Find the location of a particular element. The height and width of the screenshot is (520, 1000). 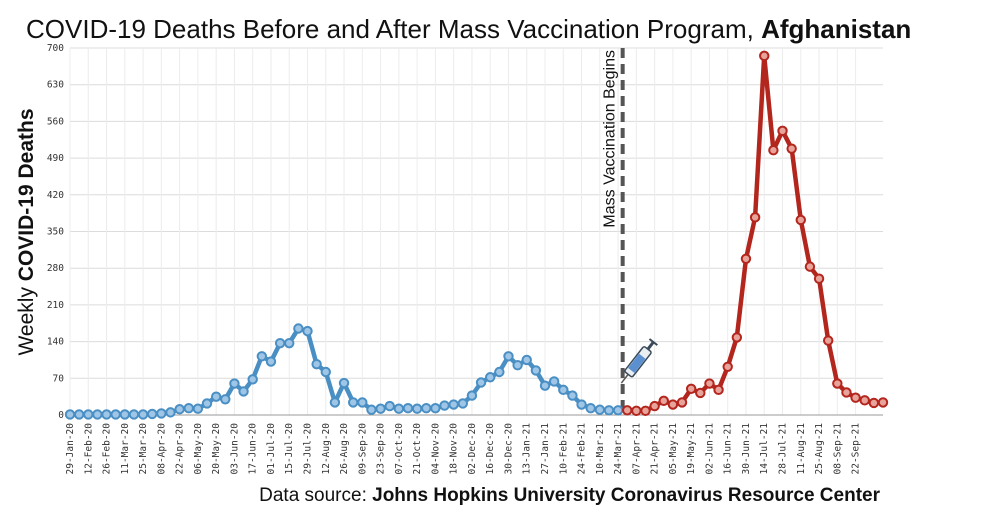

y-tick-label: 210 is located at coordinates (55, 305).